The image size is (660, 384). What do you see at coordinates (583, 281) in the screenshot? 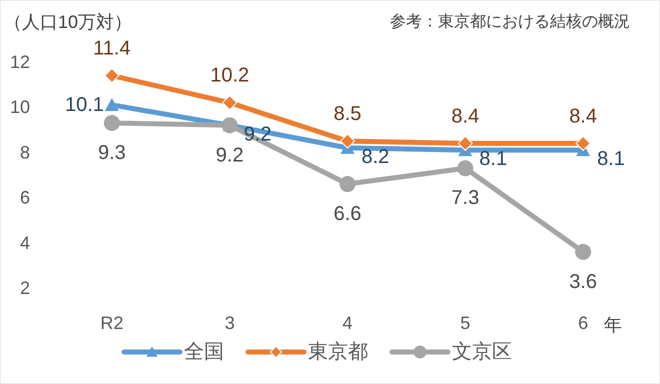
I see `data-label: 3.6` at bounding box center [583, 281].